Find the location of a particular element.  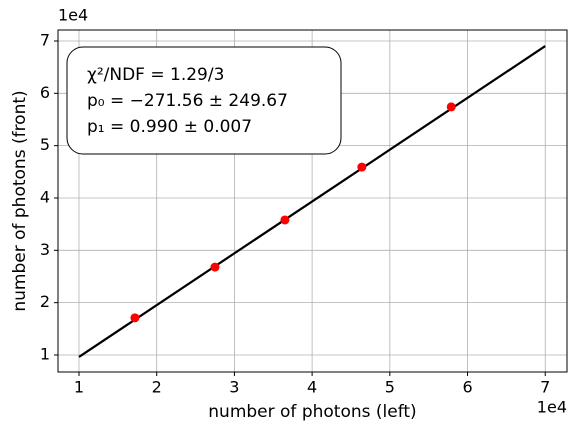

y-offset-label: 1e4 is located at coordinates (73, 15).